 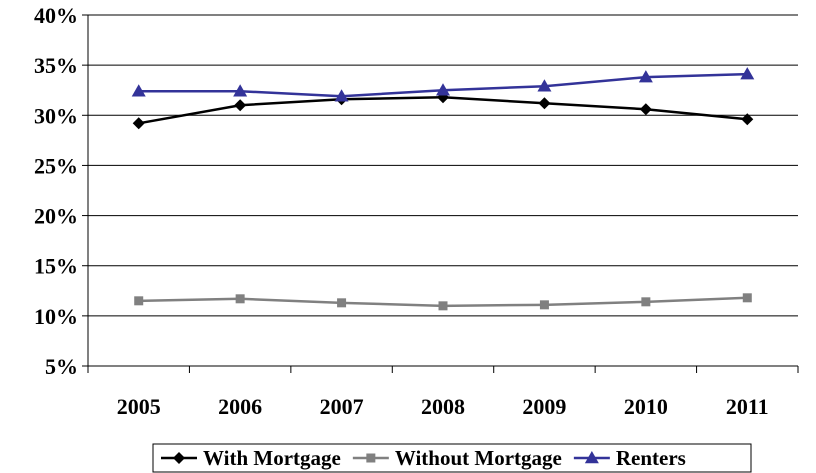 What do you see at coordinates (56, 65) in the screenshot?
I see `y-tick-label: 35%` at bounding box center [56, 65].